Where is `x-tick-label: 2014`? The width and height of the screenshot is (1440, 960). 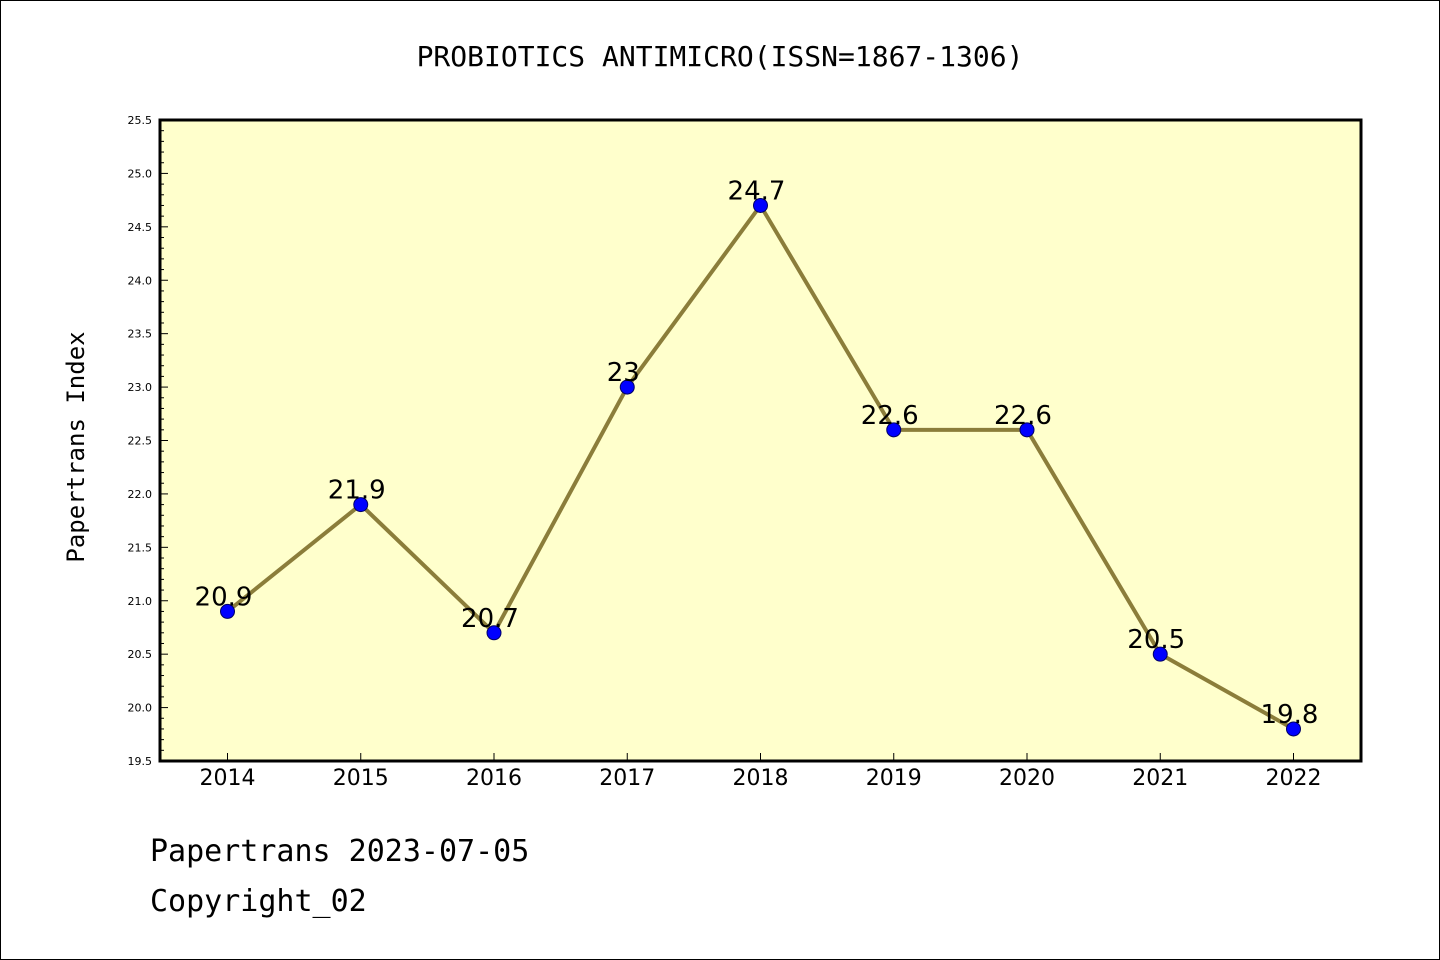
x-tick-label: 2014 is located at coordinates (228, 778).